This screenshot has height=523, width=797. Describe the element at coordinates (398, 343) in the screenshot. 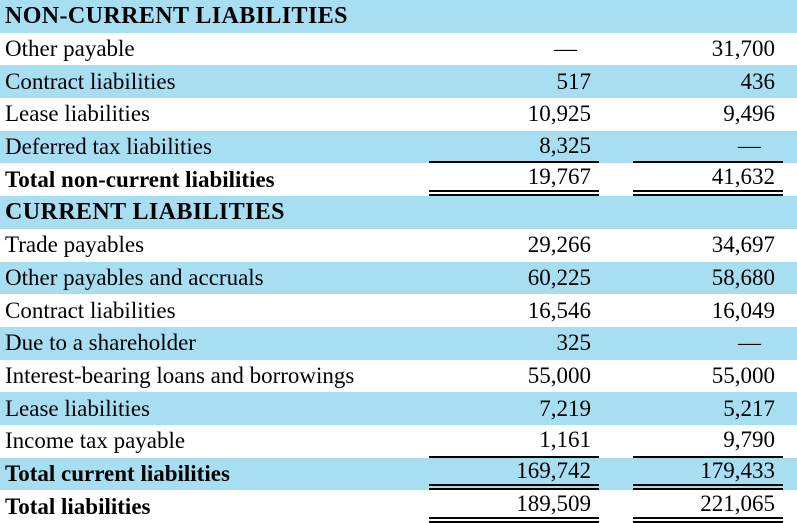

I see `table-row: Due to a shareholder 325 —` at that location.